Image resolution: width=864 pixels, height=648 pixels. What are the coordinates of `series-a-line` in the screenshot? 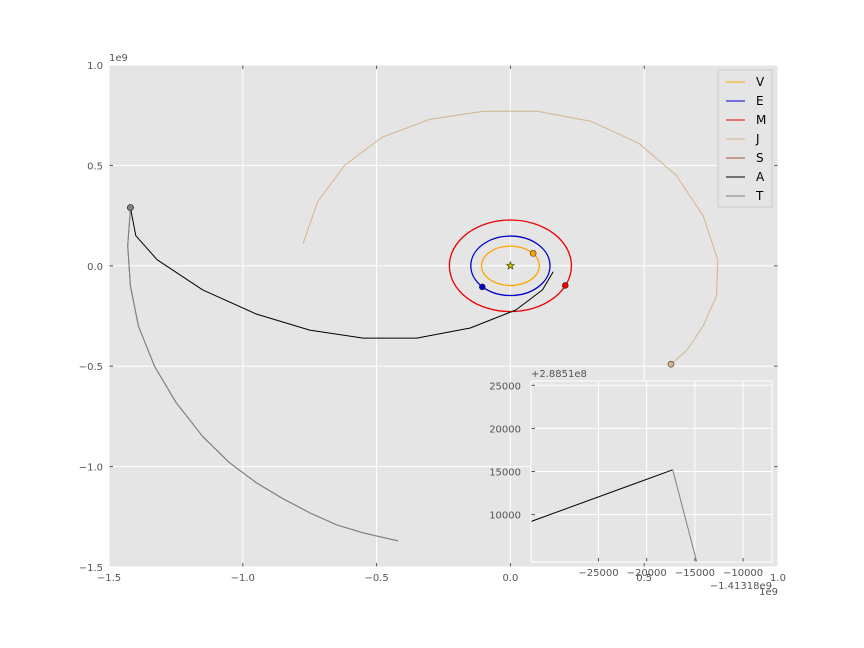 It's located at (341, 273).